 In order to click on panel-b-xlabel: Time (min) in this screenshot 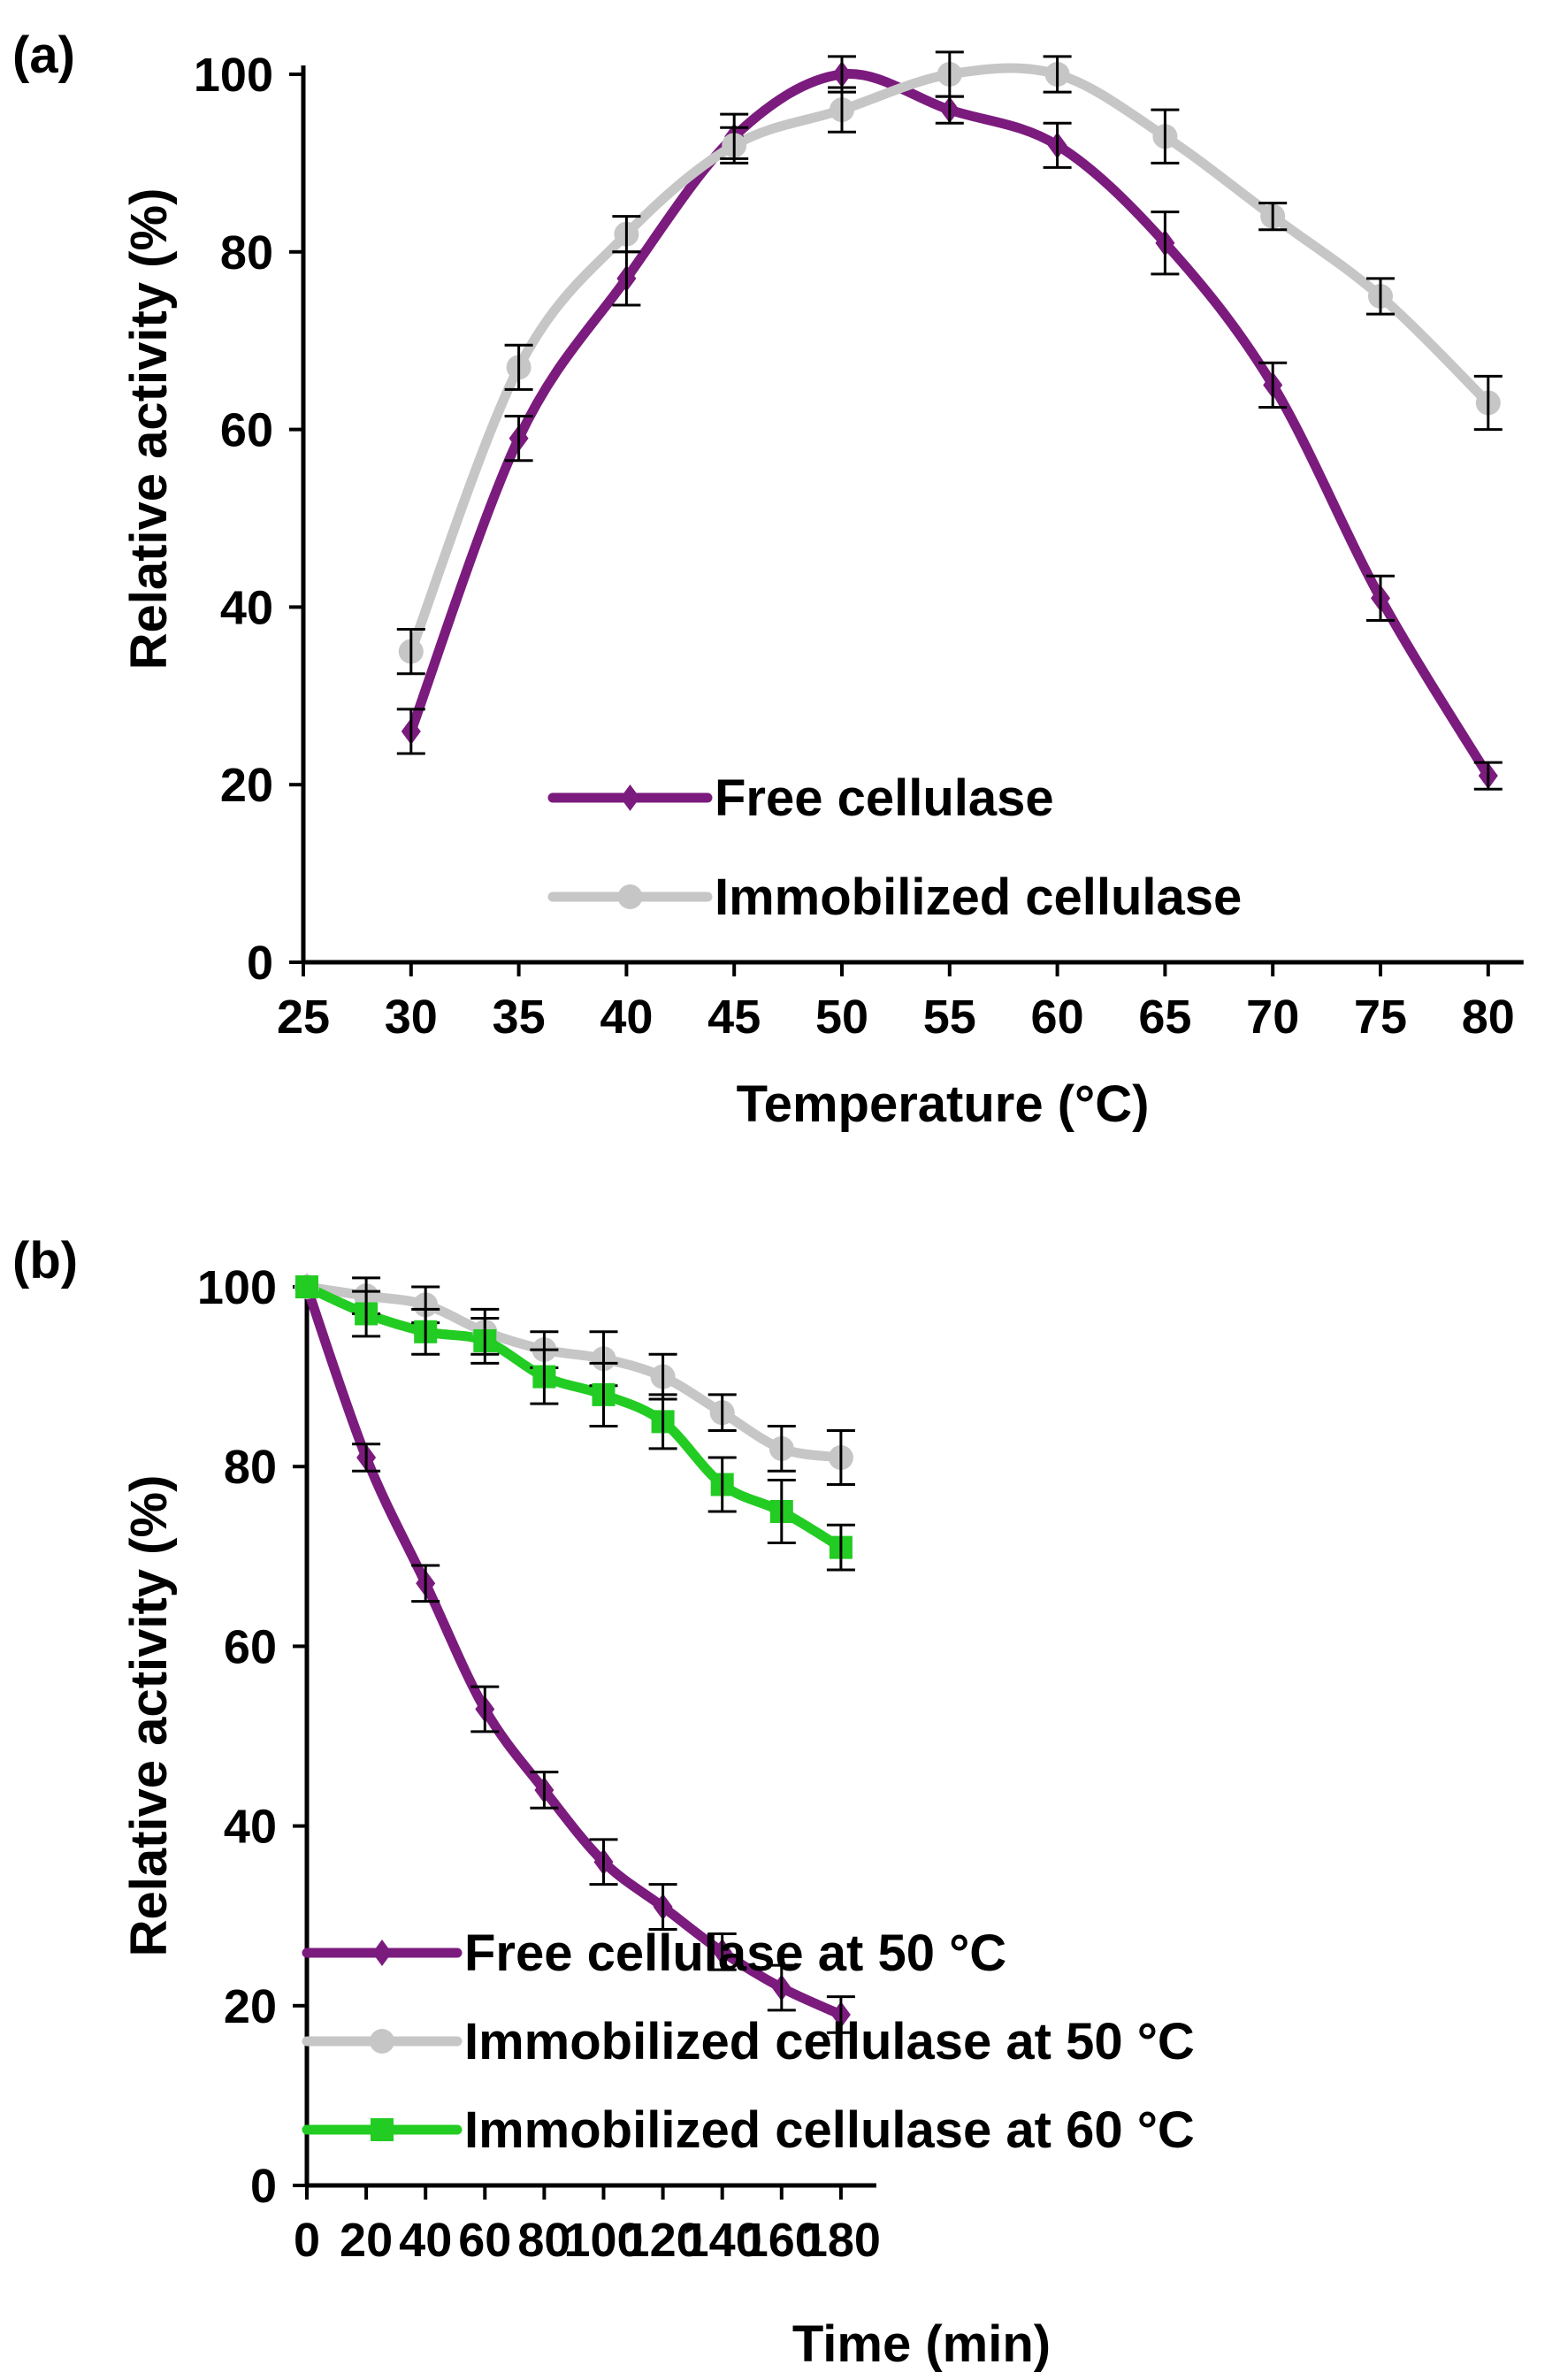, I will do `click(921, 2344)`.